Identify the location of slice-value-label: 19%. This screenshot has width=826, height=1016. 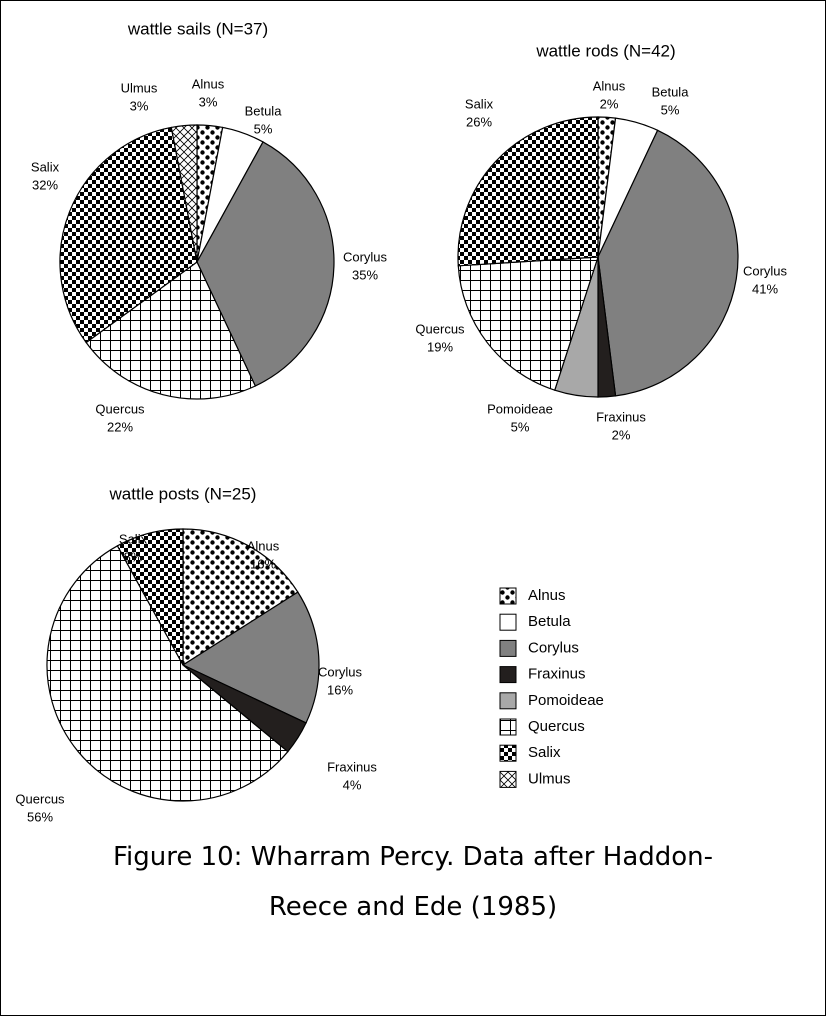
(440, 346).